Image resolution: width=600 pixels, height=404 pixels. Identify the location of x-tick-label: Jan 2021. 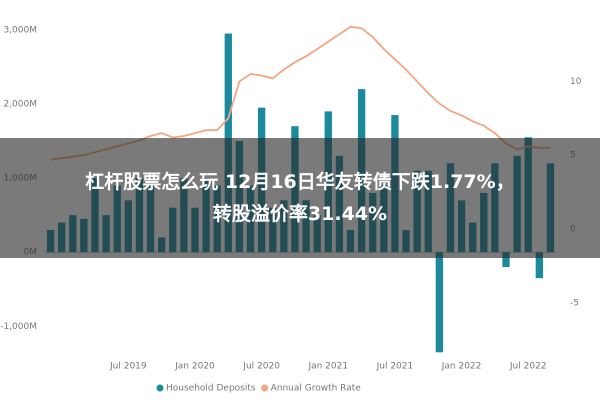
(327, 367).